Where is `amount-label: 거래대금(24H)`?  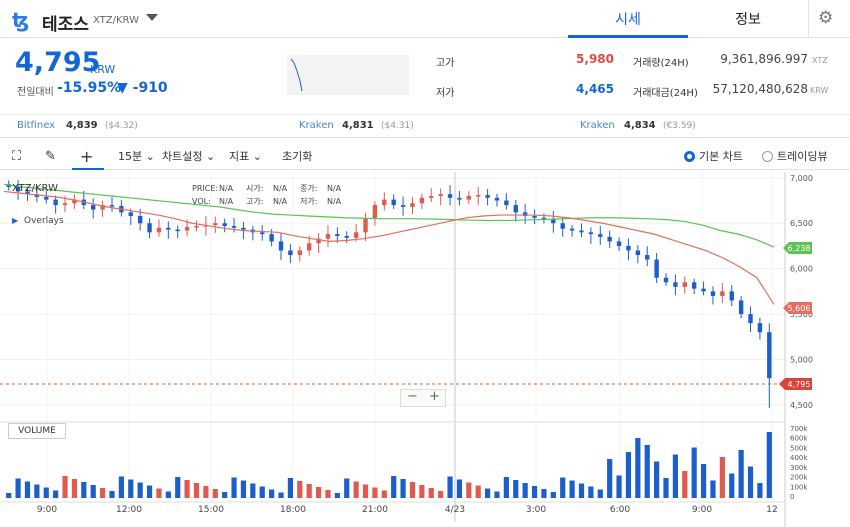 amount-label: 거래대금(24H) is located at coordinates (665, 93).